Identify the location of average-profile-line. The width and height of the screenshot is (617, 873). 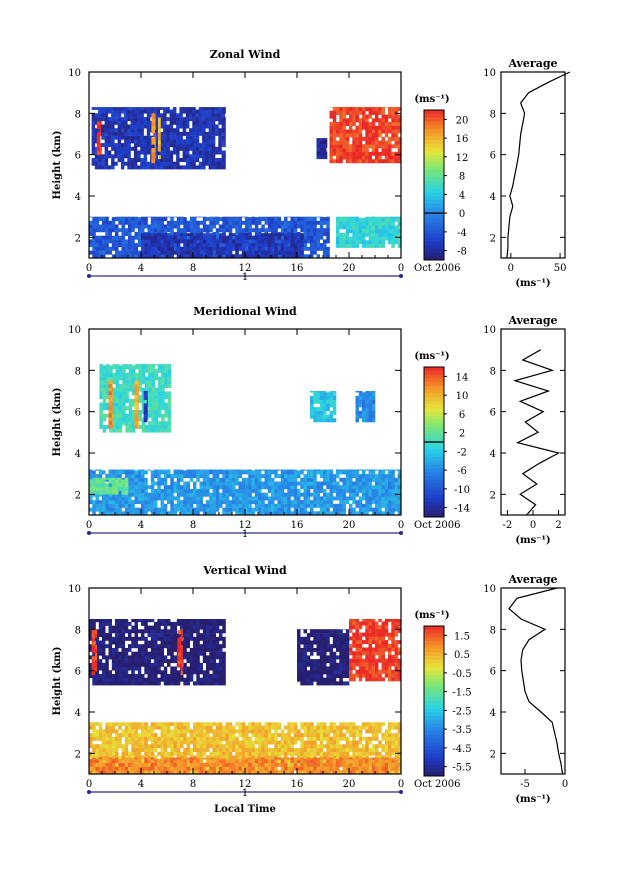
(538, 165).